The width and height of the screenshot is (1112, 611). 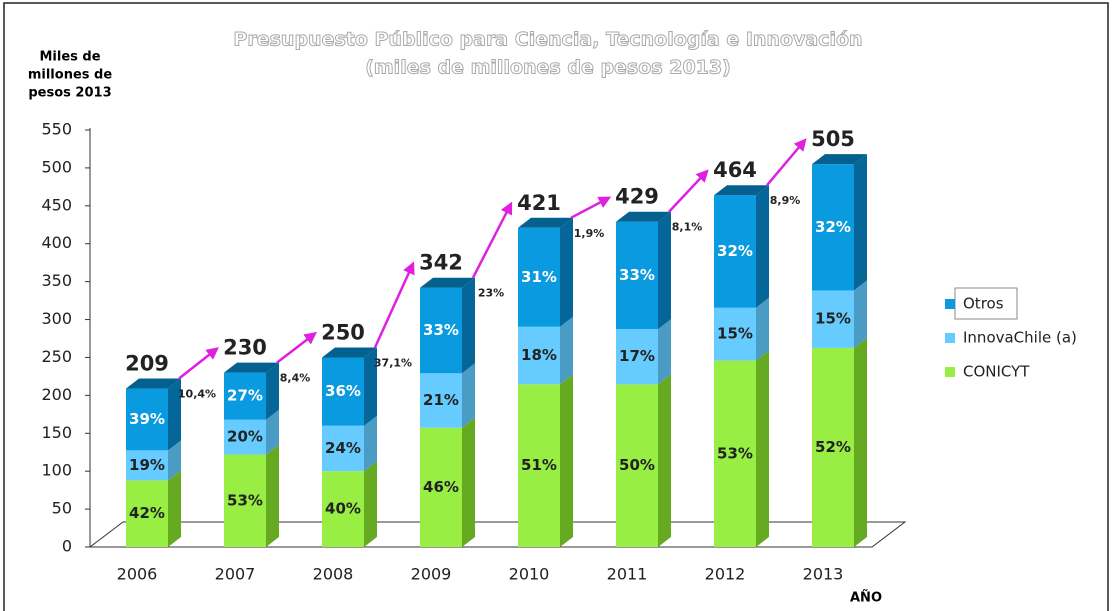 I want to click on total-label: 209, so click(x=147, y=364).